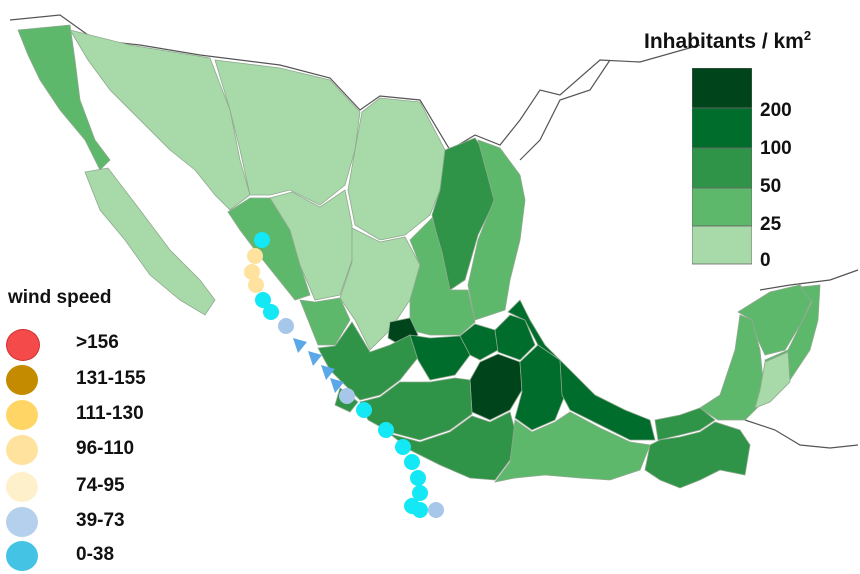  I want to click on state-coahuila, so click(396, 169).